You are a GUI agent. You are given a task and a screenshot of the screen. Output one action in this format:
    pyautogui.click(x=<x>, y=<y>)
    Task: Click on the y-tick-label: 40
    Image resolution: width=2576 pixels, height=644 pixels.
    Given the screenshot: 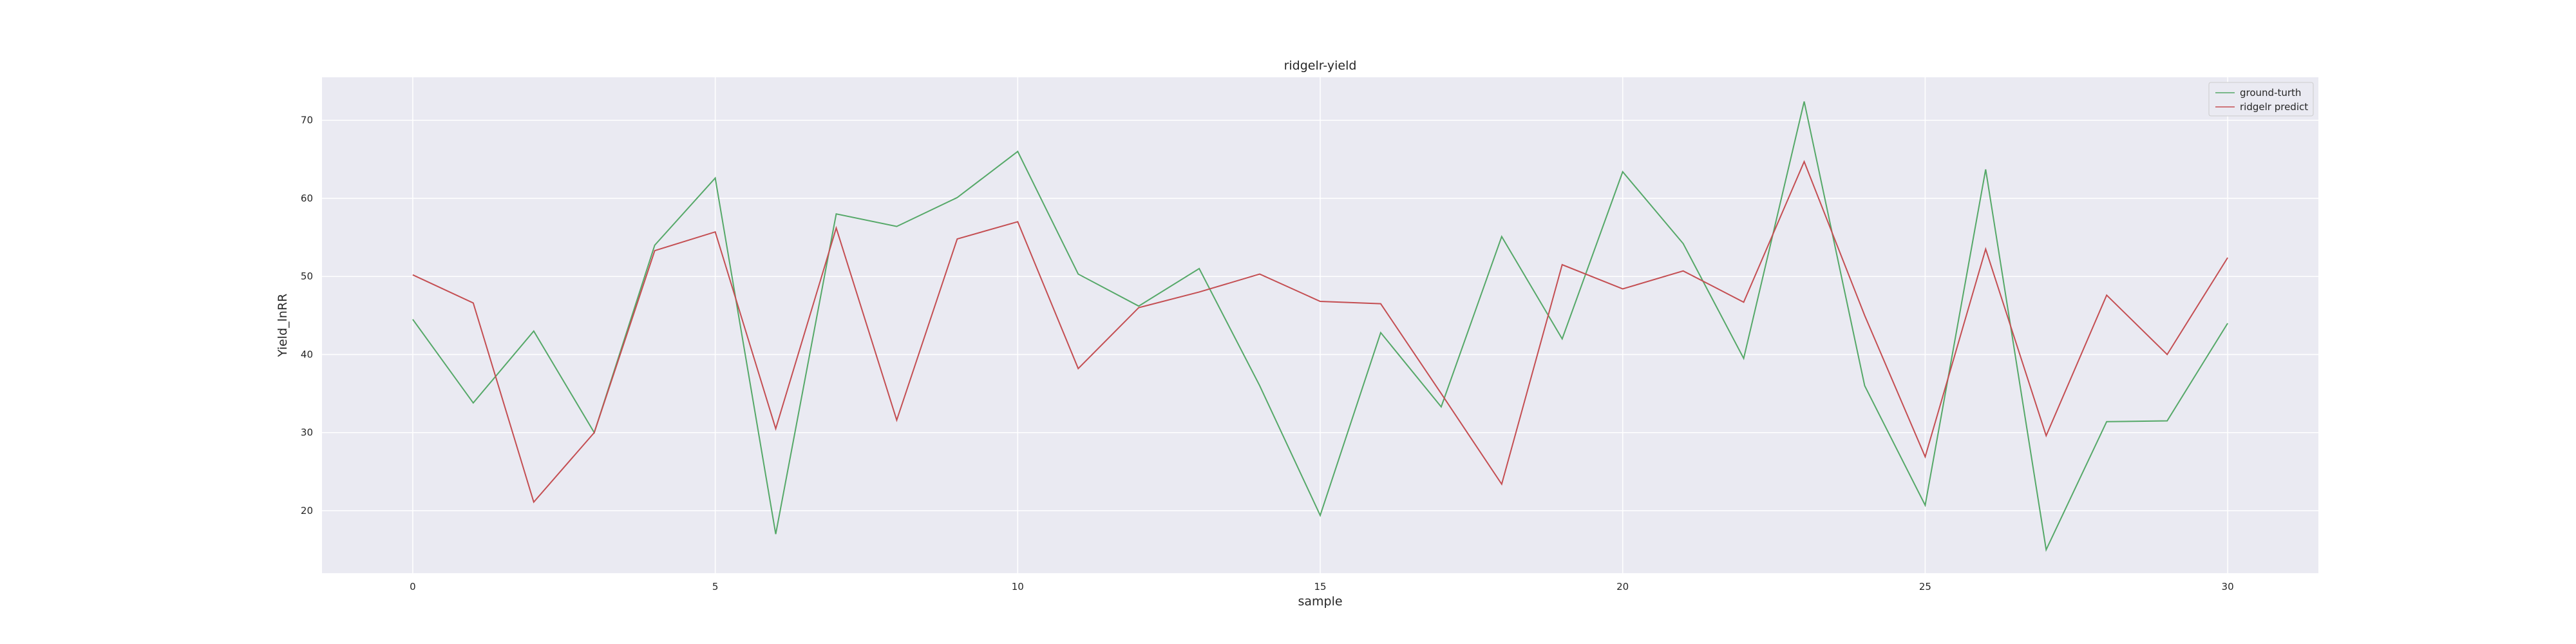 What is the action you would take?
    pyautogui.click(x=307, y=354)
    